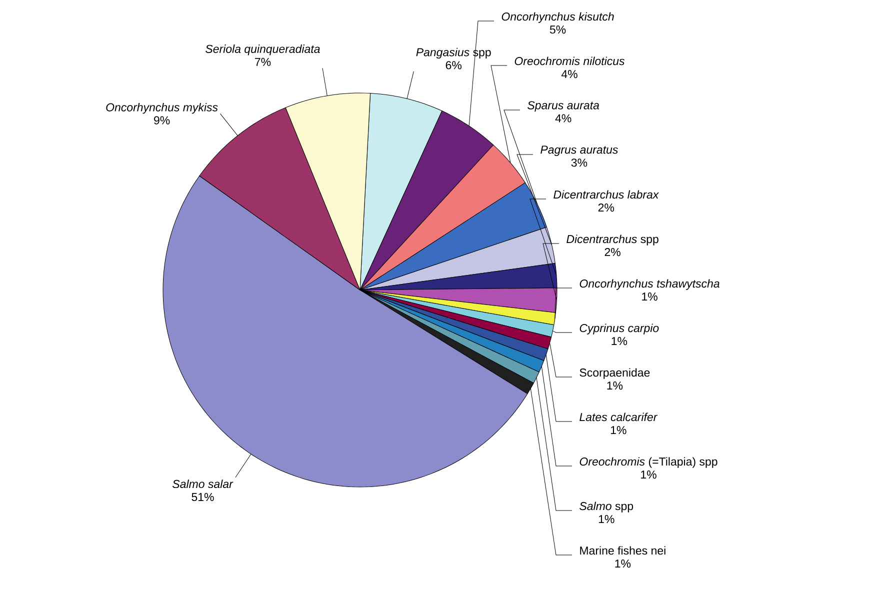  I want to click on slice-label: Cyprinus carpio, so click(619, 329).